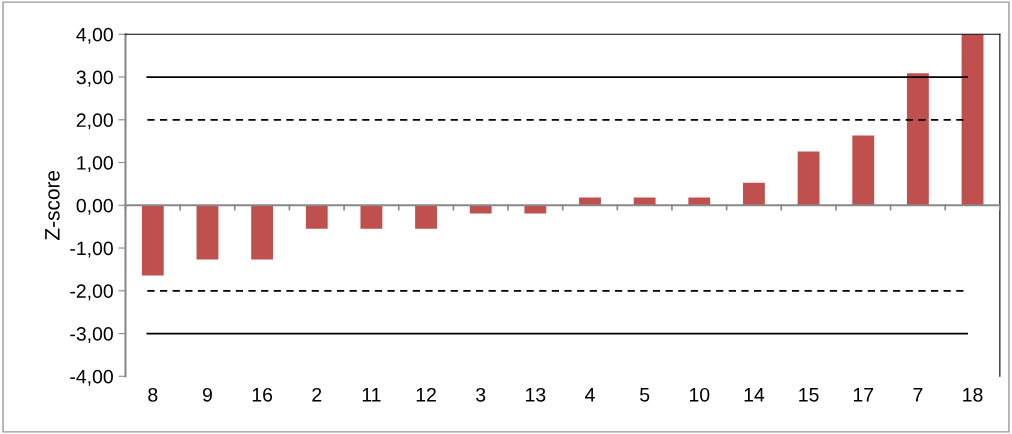 The width and height of the screenshot is (1012, 434). What do you see at coordinates (754, 395) in the screenshot?
I see `x-tick-label: 14` at bounding box center [754, 395].